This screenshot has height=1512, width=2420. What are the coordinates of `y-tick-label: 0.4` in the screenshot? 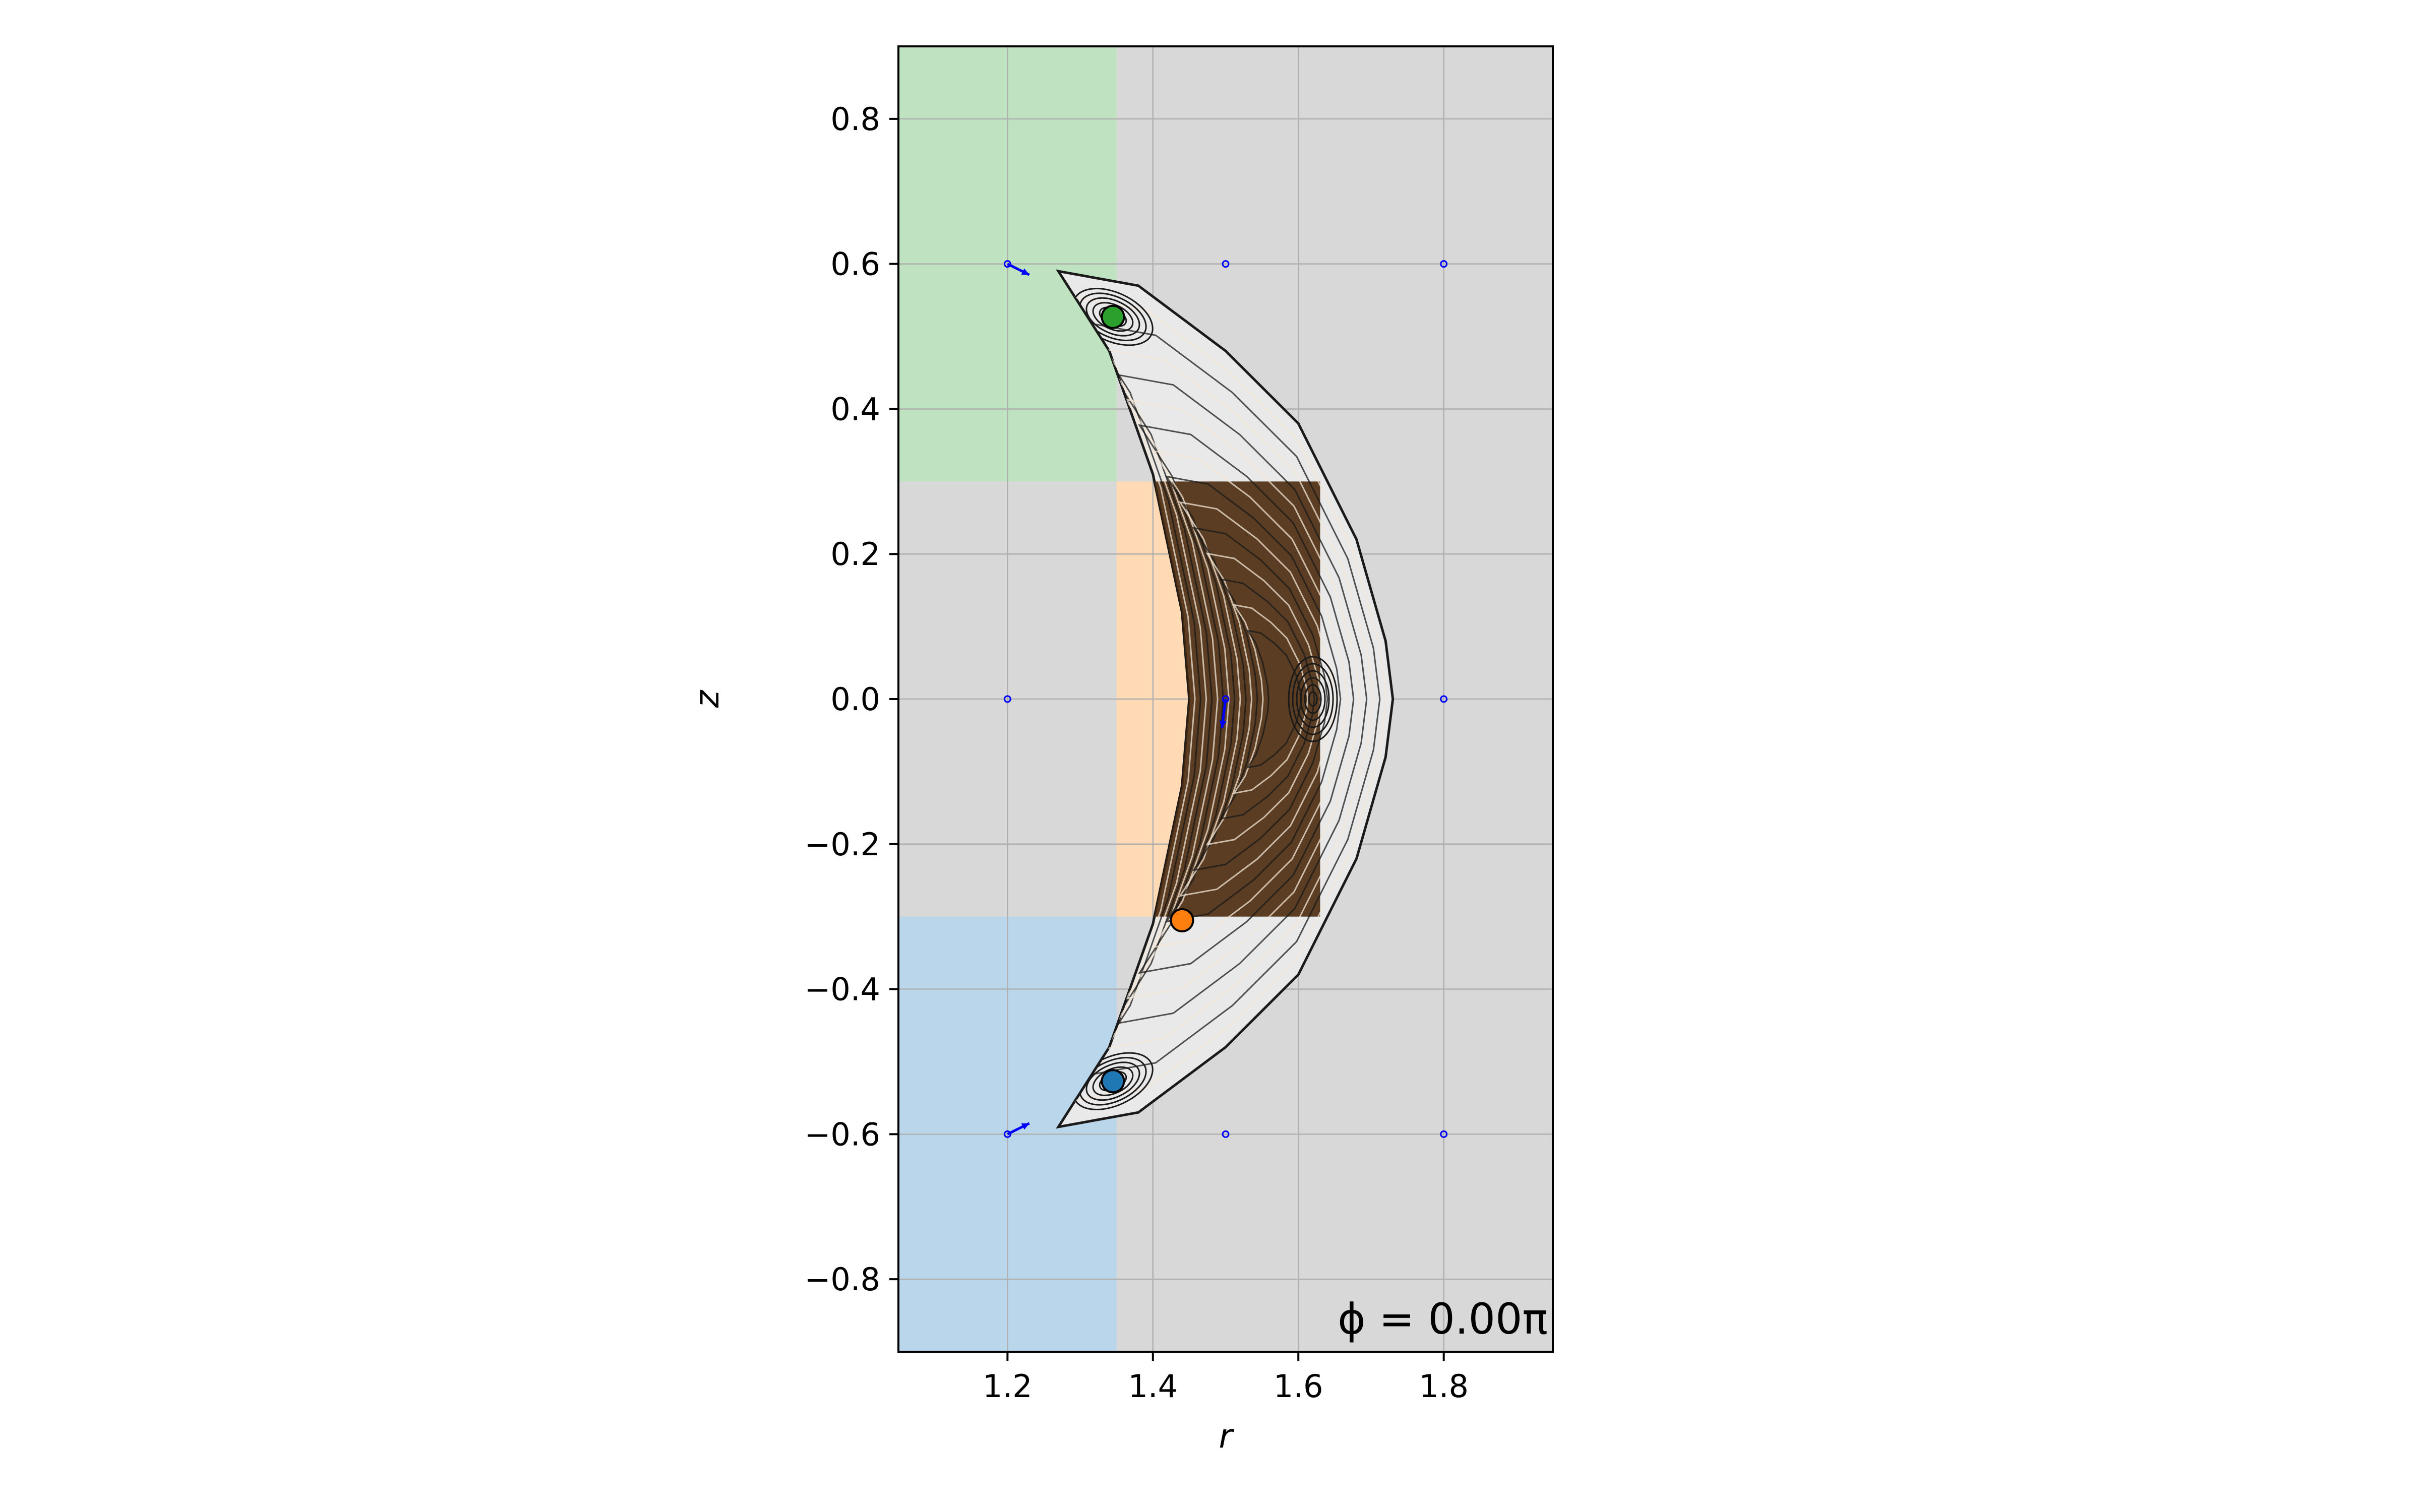 It's located at (855, 409).